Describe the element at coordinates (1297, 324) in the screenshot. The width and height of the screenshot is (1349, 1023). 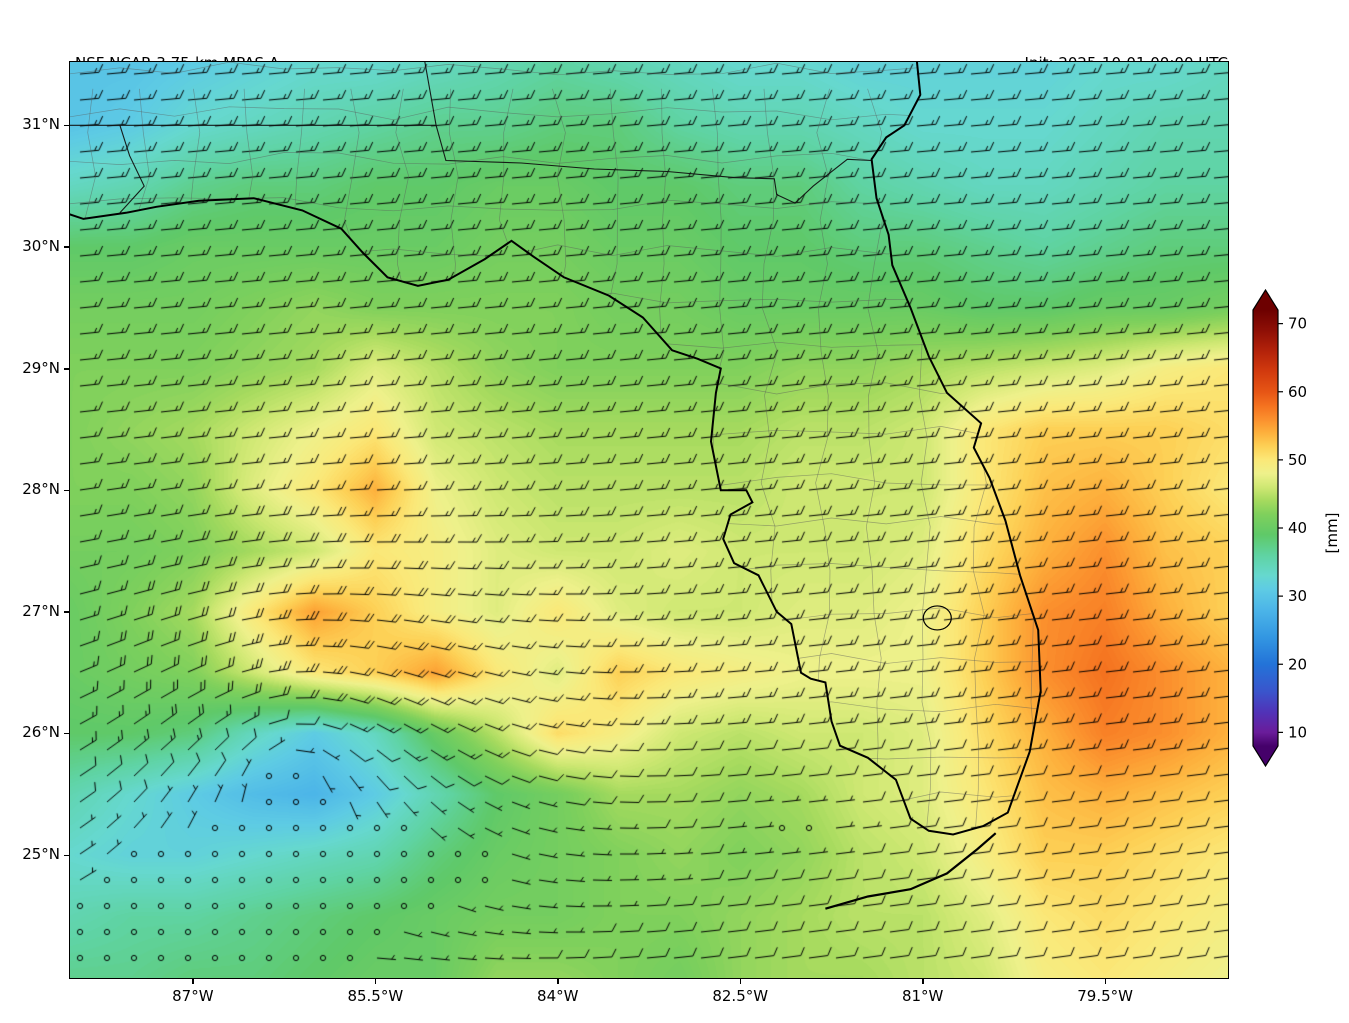
I see `colorbar-tick-label: 70` at that location.